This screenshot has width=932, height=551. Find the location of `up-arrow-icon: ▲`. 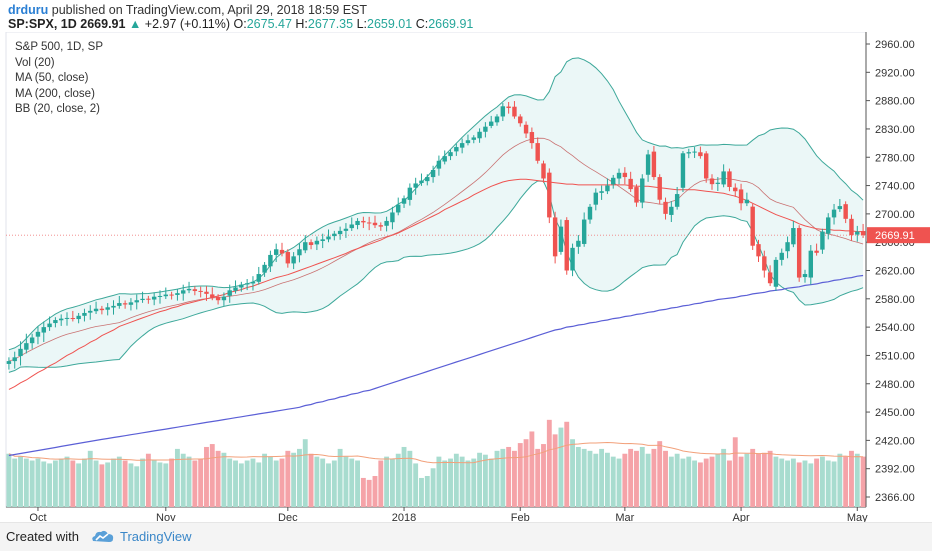

up-arrow-icon: ▲ is located at coordinates (135, 24).